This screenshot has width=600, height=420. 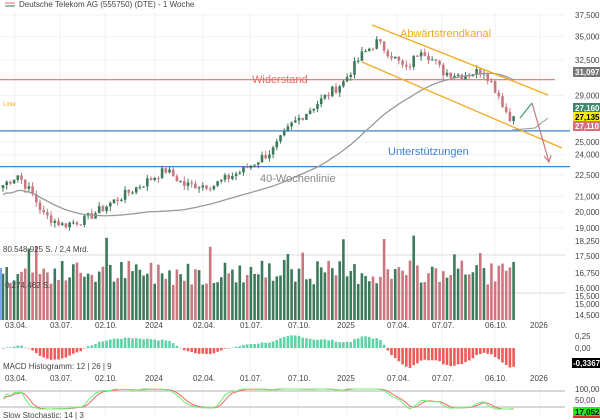 What do you see at coordinates (587, 412) in the screenshot?
I see `svg-text: 17,052` at bounding box center [587, 412].